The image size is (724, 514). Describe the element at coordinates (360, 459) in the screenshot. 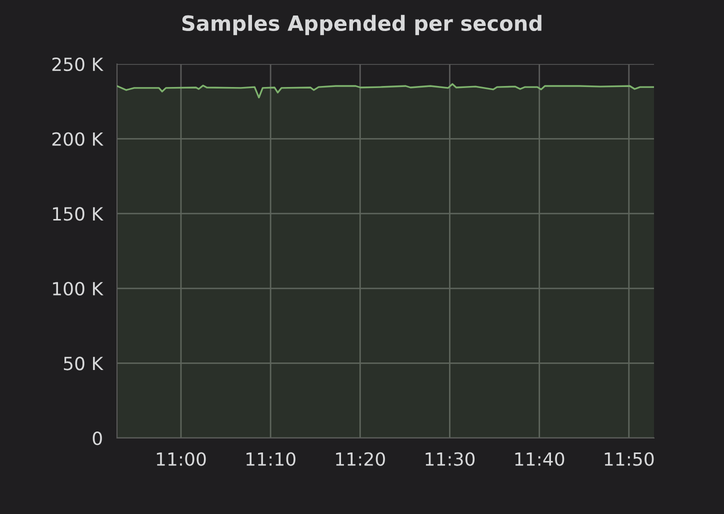

I see `x-tick-label: 11:20` at that location.